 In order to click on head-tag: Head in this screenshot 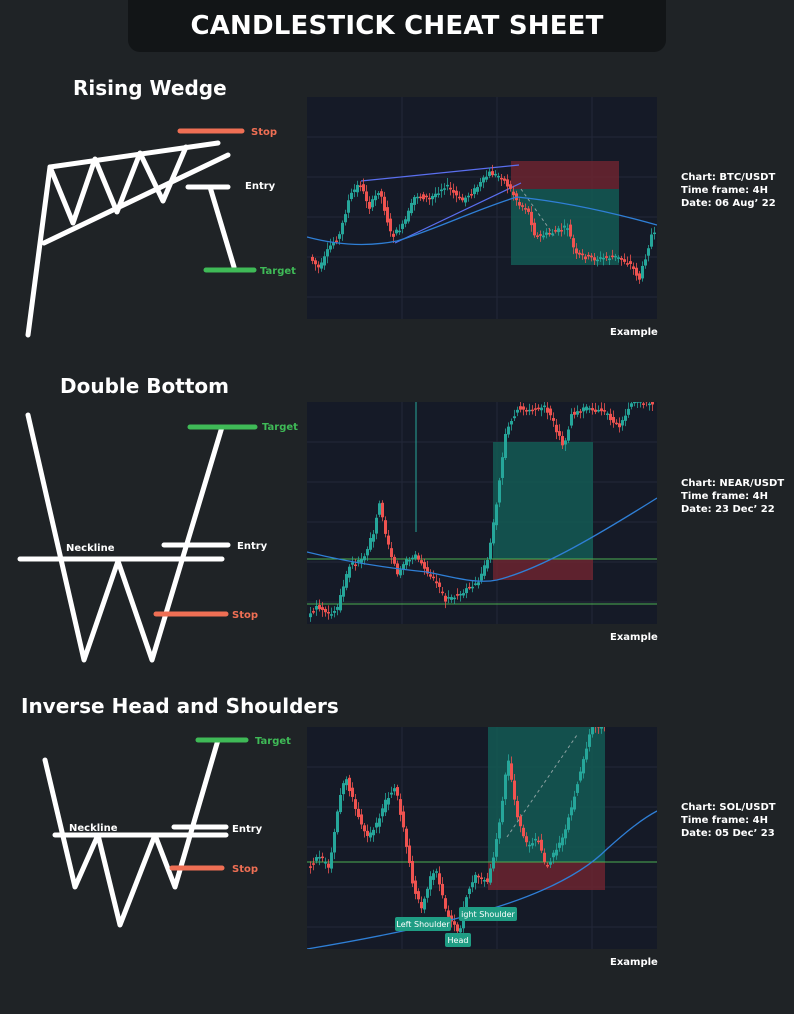, I will do `click(458, 940)`.